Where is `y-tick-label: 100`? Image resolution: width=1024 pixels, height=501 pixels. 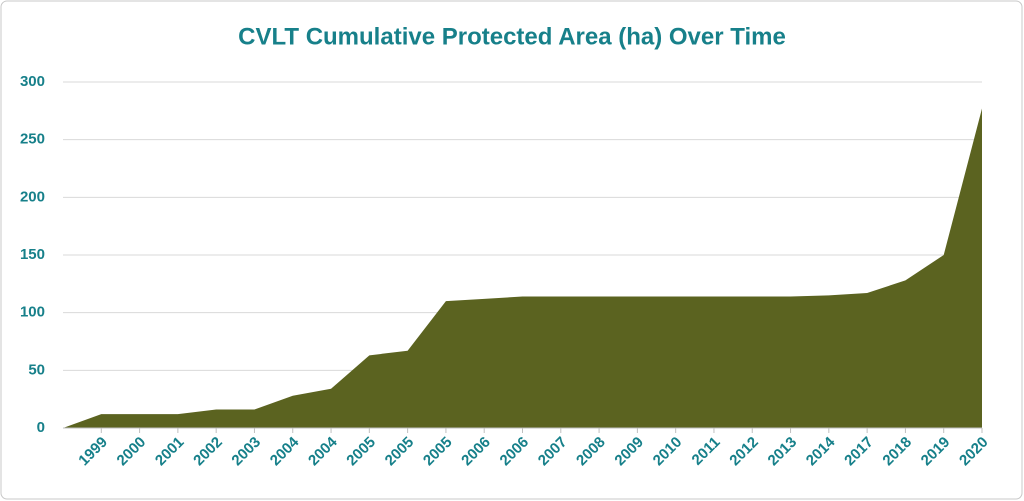
y-tick-label: 100 is located at coordinates (32, 312).